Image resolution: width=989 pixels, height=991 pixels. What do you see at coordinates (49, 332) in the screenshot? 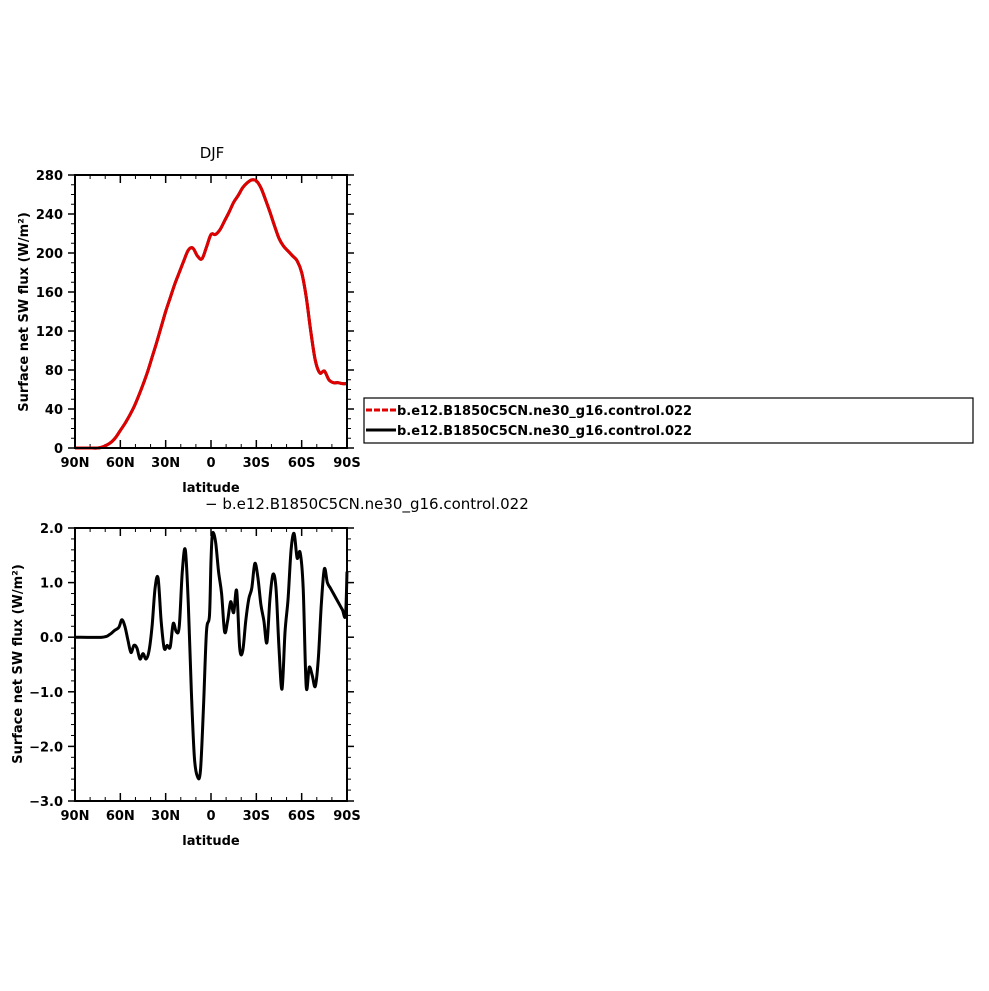
I see `y-tick-label: 120` at bounding box center [49, 332].